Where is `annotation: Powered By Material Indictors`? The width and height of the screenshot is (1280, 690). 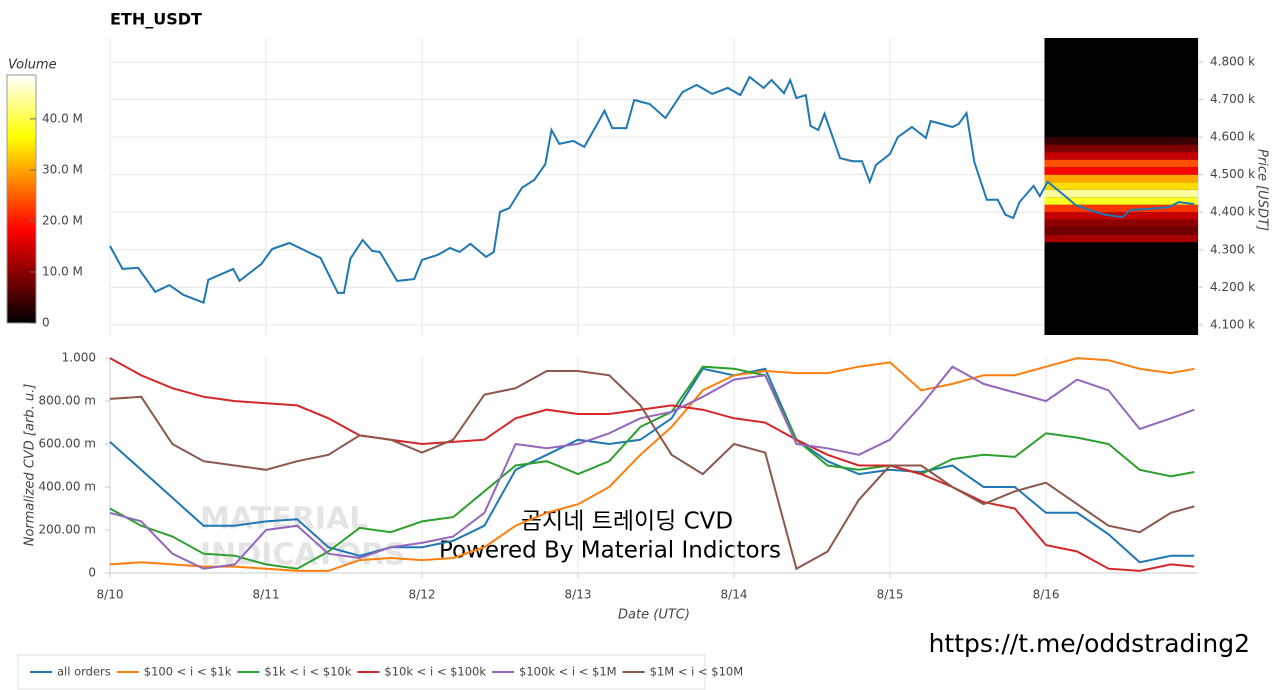 annotation: Powered By Material Indictors is located at coordinates (610, 551).